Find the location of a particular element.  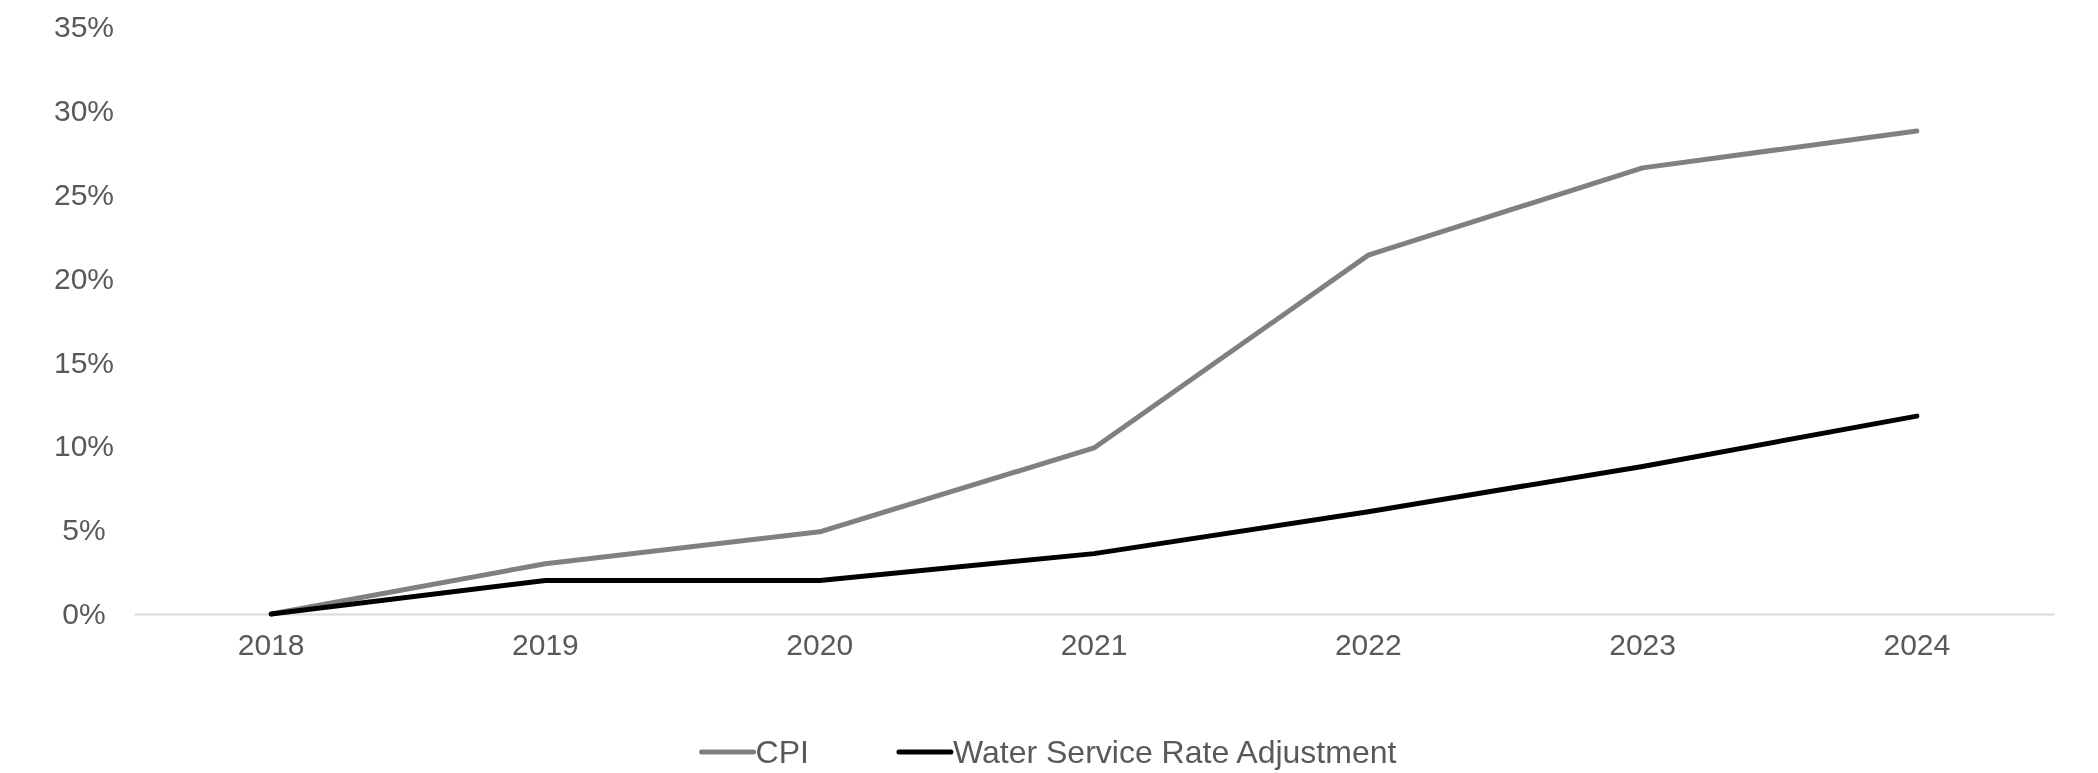

legend-label: Water Service Rate Adjustment is located at coordinates (1174, 752).